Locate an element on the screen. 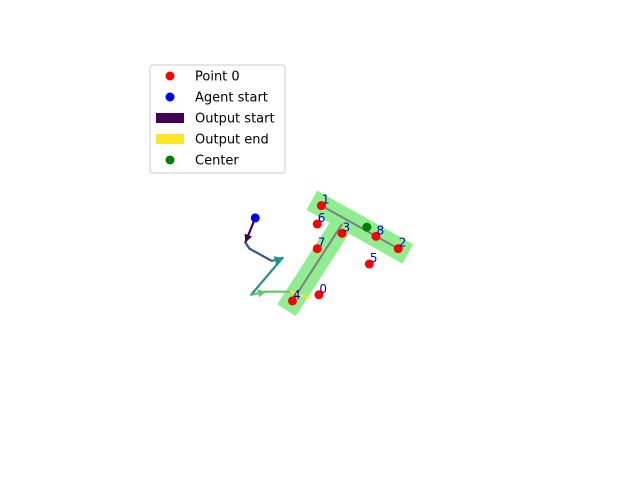  legend-label-agent-start: Agent start is located at coordinates (231, 98).